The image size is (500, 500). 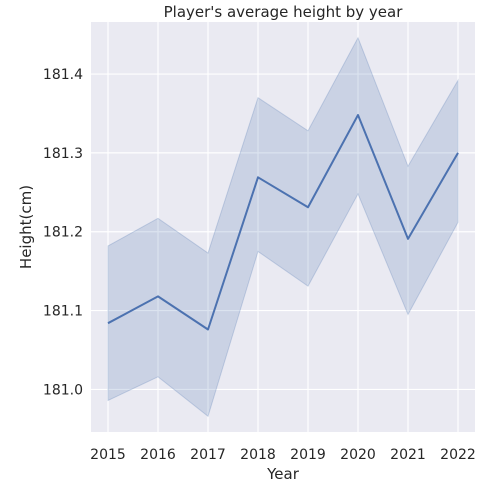 What do you see at coordinates (108, 455) in the screenshot?
I see `x-tick-label: 2015` at bounding box center [108, 455].